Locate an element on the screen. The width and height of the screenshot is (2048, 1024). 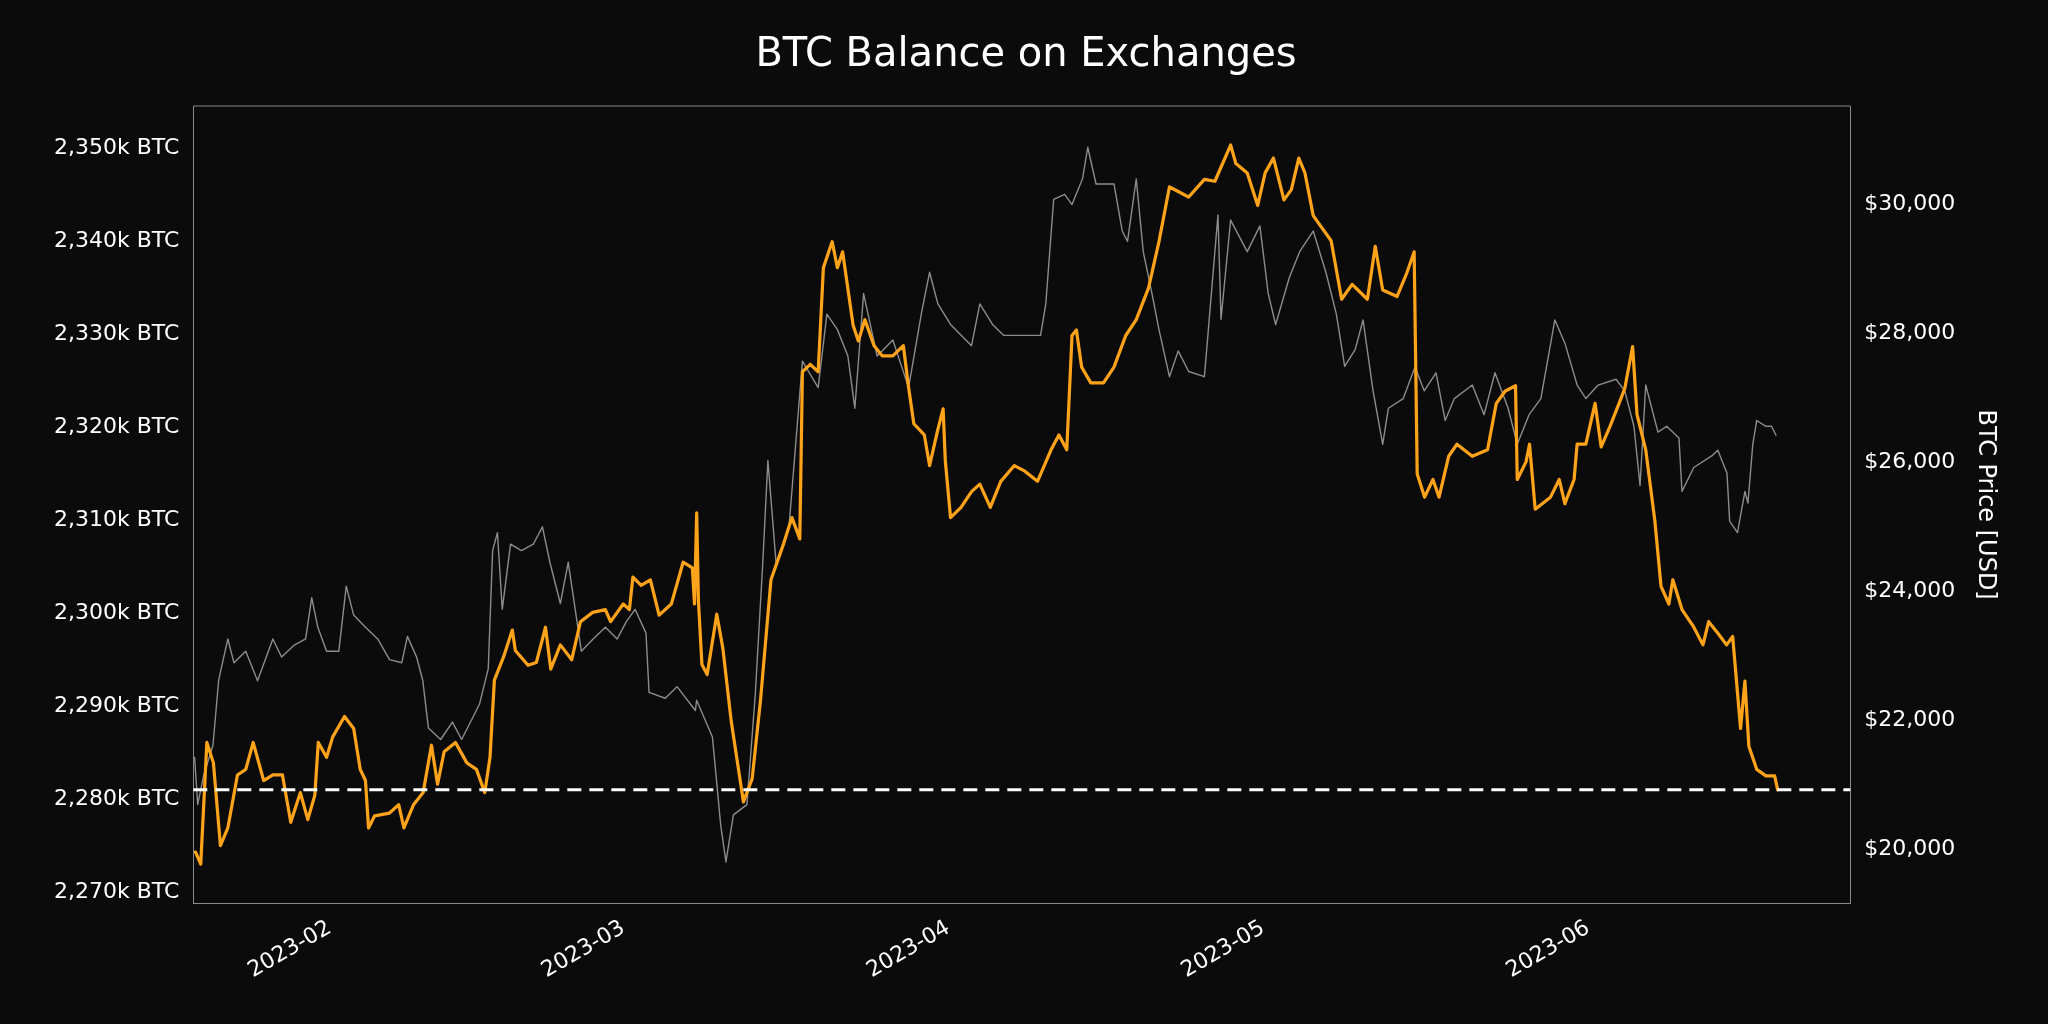
y2-tick-label: $20,000 is located at coordinates (1910, 847).